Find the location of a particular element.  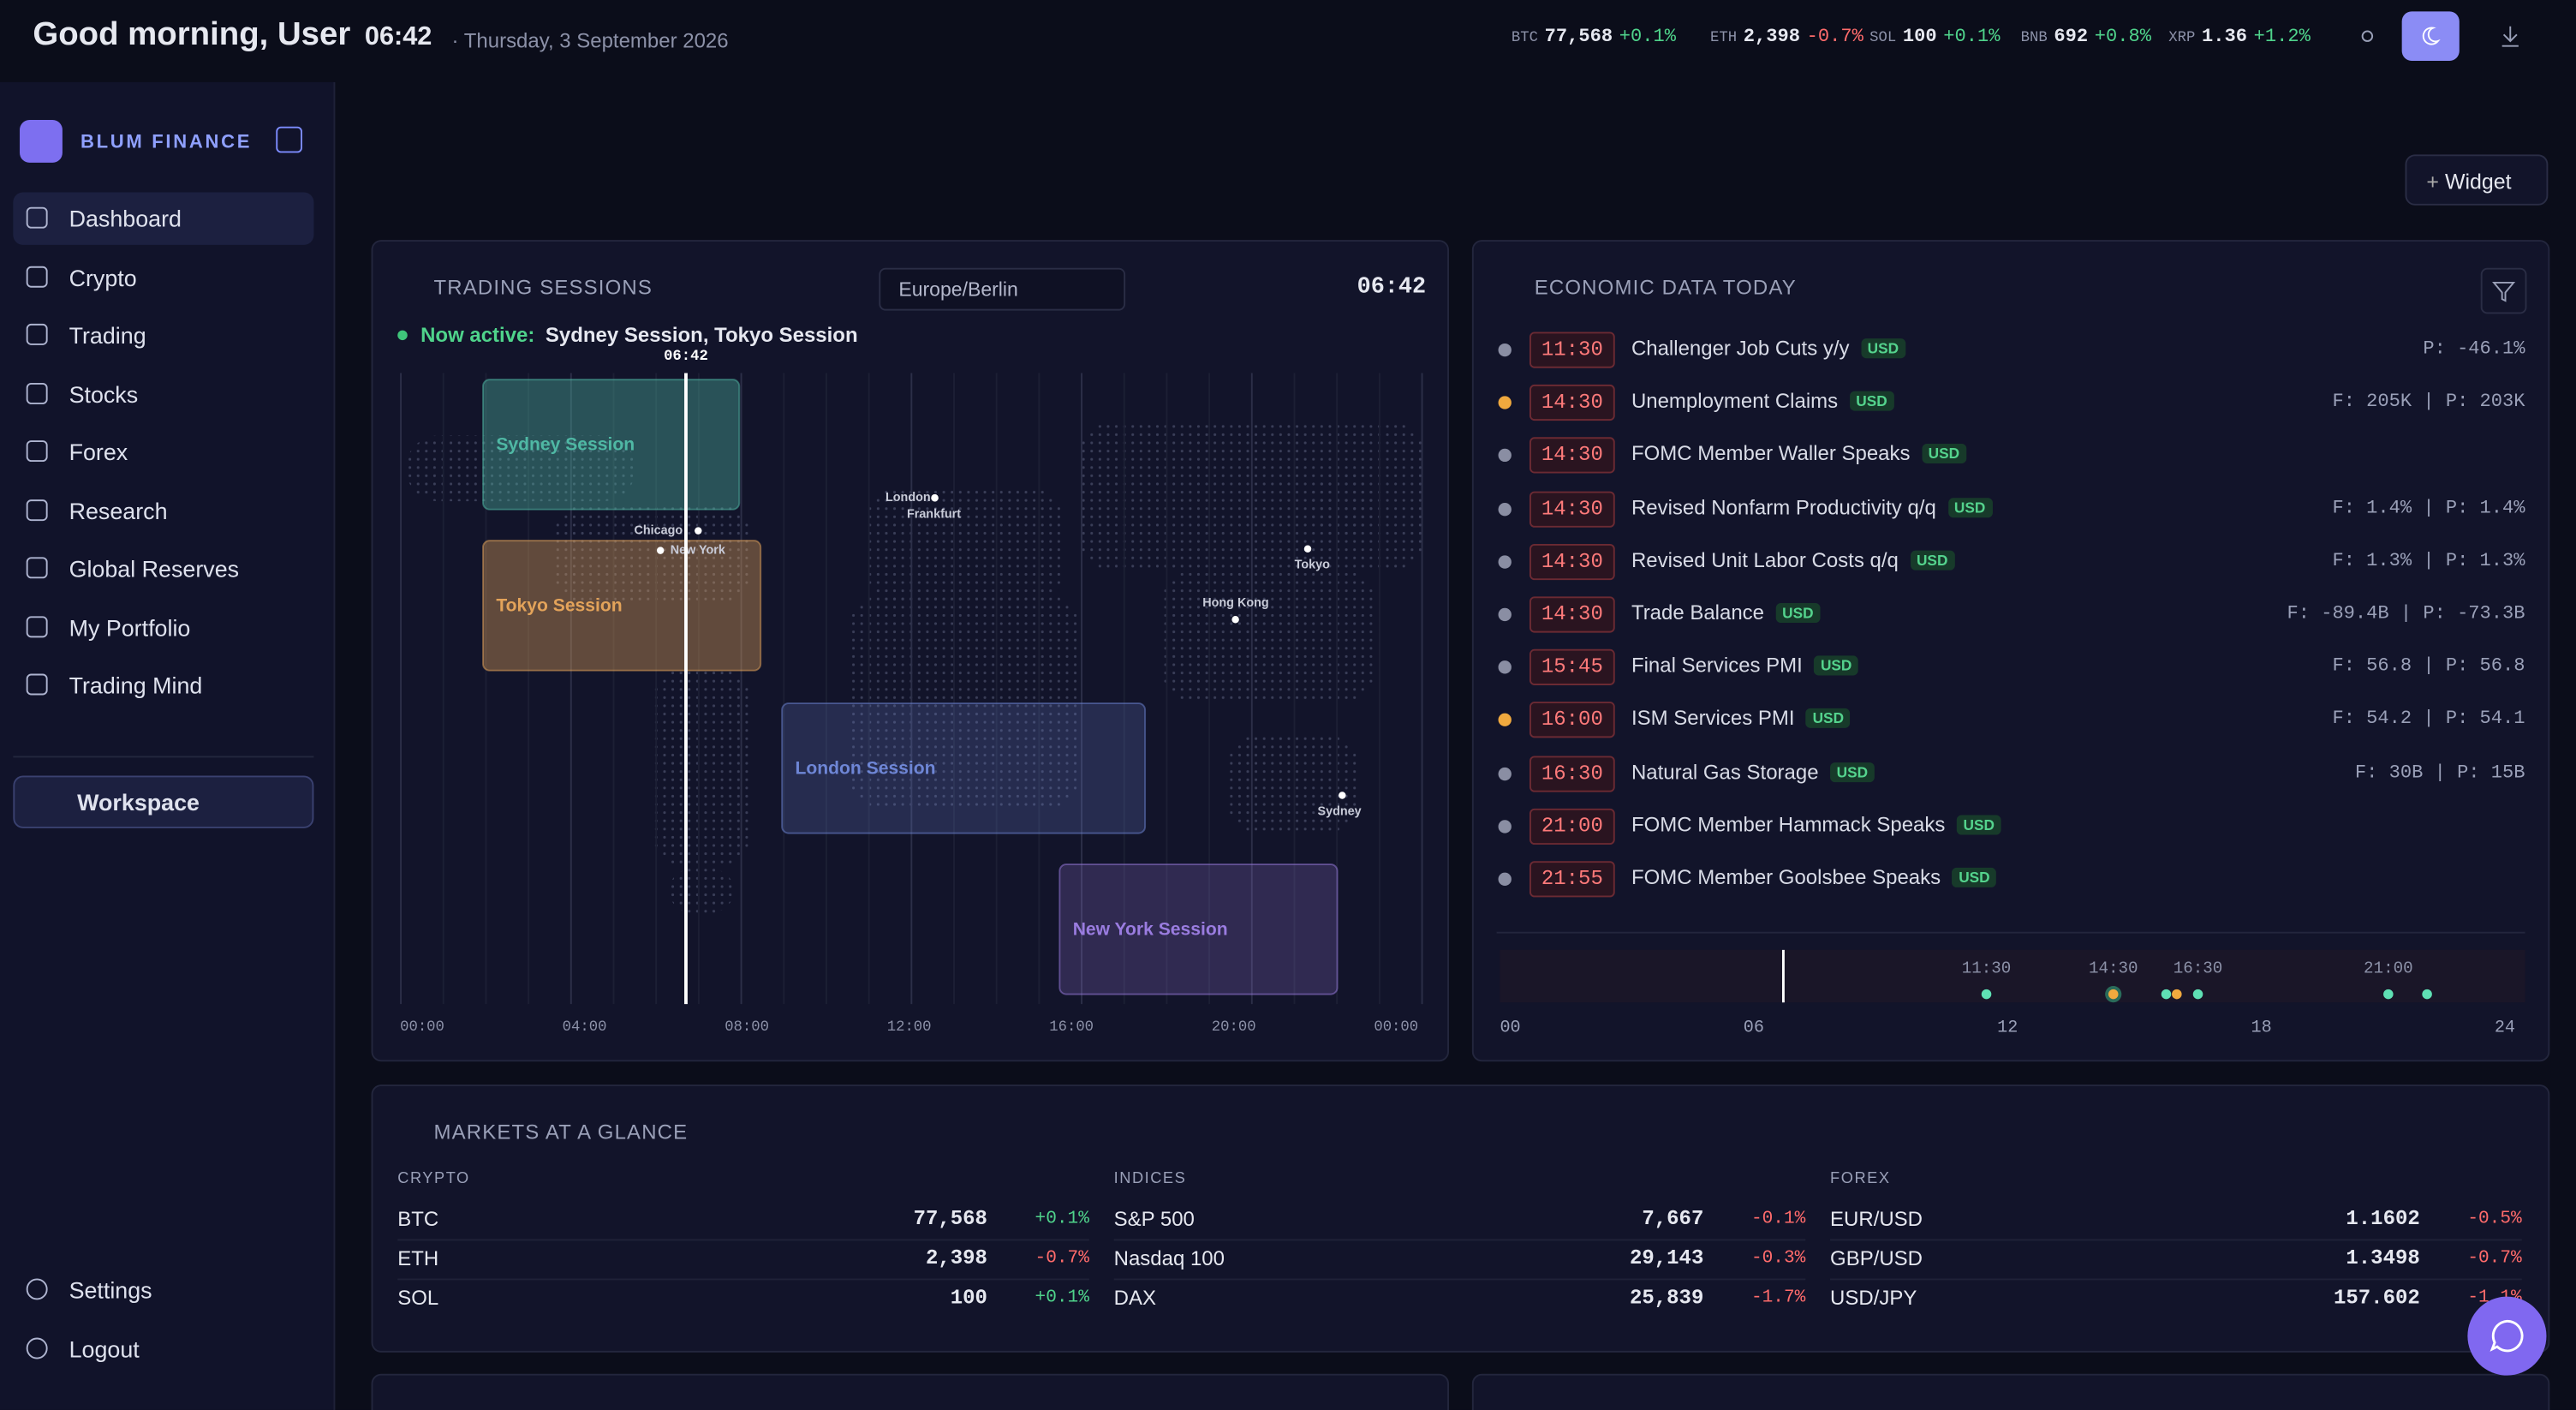

nav-item: Trading Mind is located at coordinates (163, 685).